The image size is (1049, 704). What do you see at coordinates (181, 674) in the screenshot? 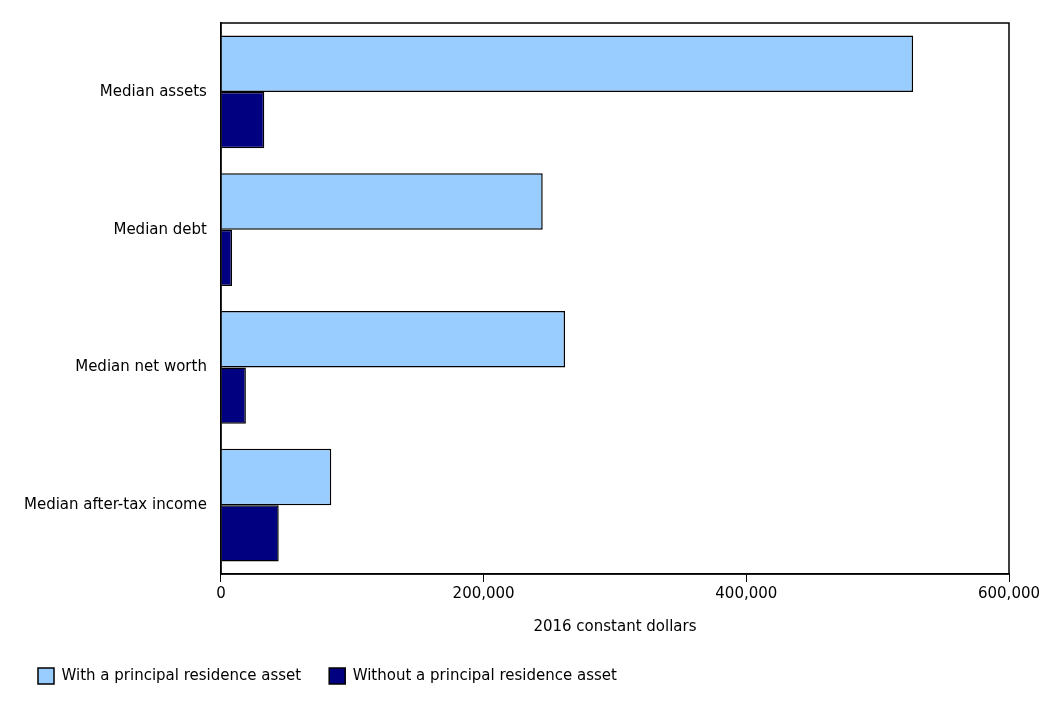
I see `legend-label: With a principal residence asset` at bounding box center [181, 674].